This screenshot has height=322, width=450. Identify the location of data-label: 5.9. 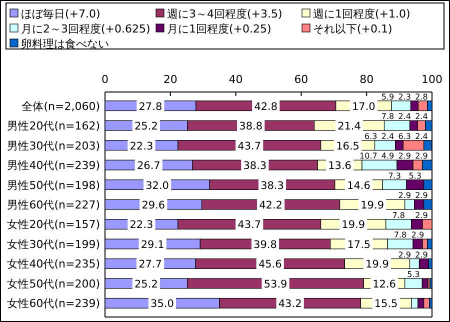
(387, 97).